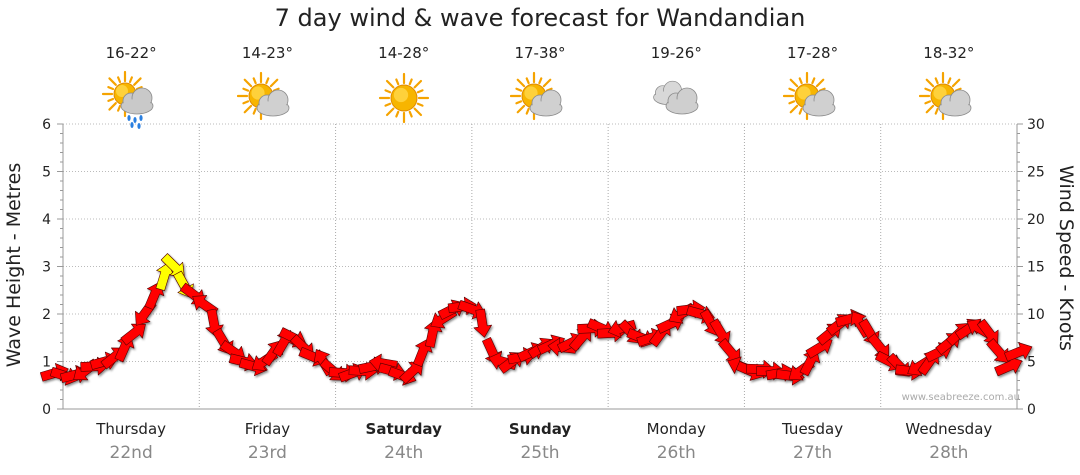 The height and width of the screenshot is (475, 1080). I want to click on left-tick-label: 2, so click(46, 315).